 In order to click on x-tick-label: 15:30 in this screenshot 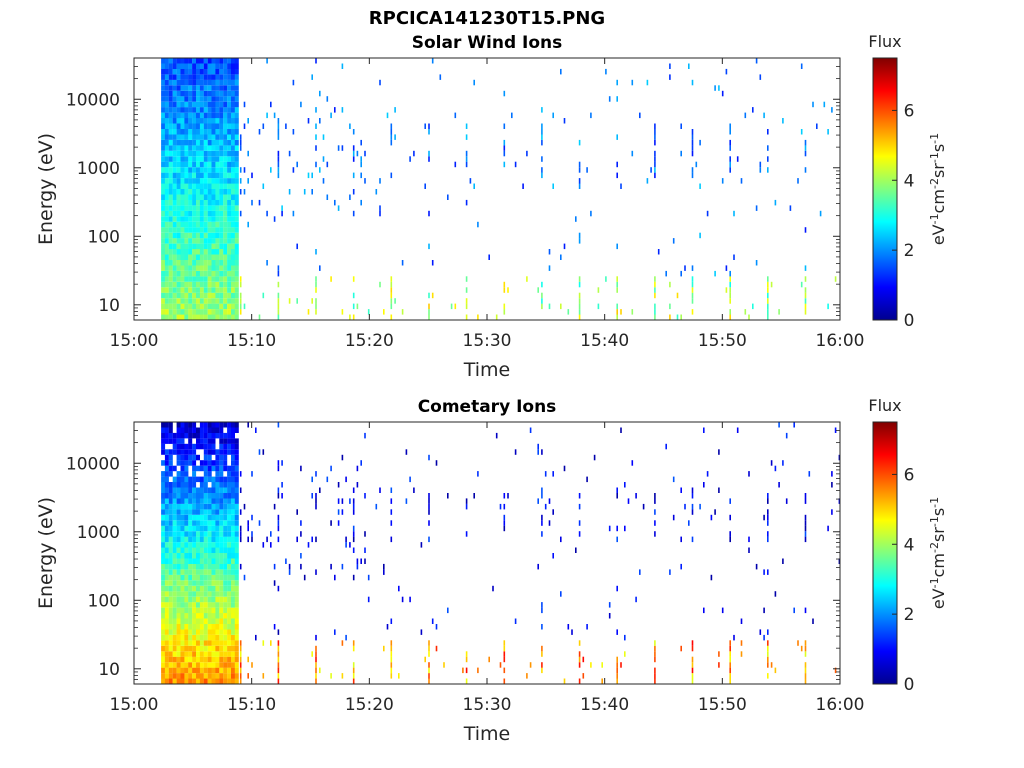, I will do `click(487, 341)`.